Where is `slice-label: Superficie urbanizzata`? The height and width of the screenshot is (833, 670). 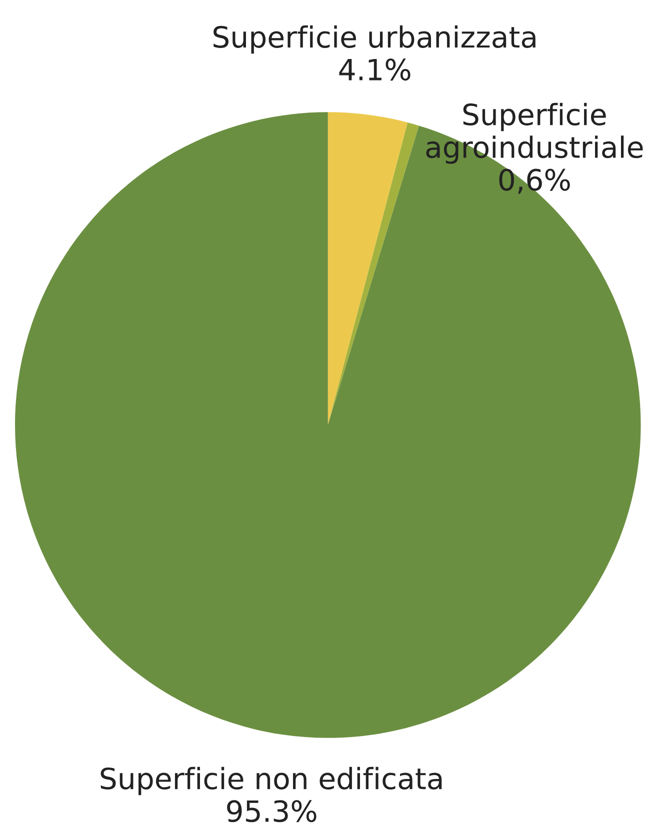 slice-label: Superficie urbanizzata is located at coordinates (375, 39).